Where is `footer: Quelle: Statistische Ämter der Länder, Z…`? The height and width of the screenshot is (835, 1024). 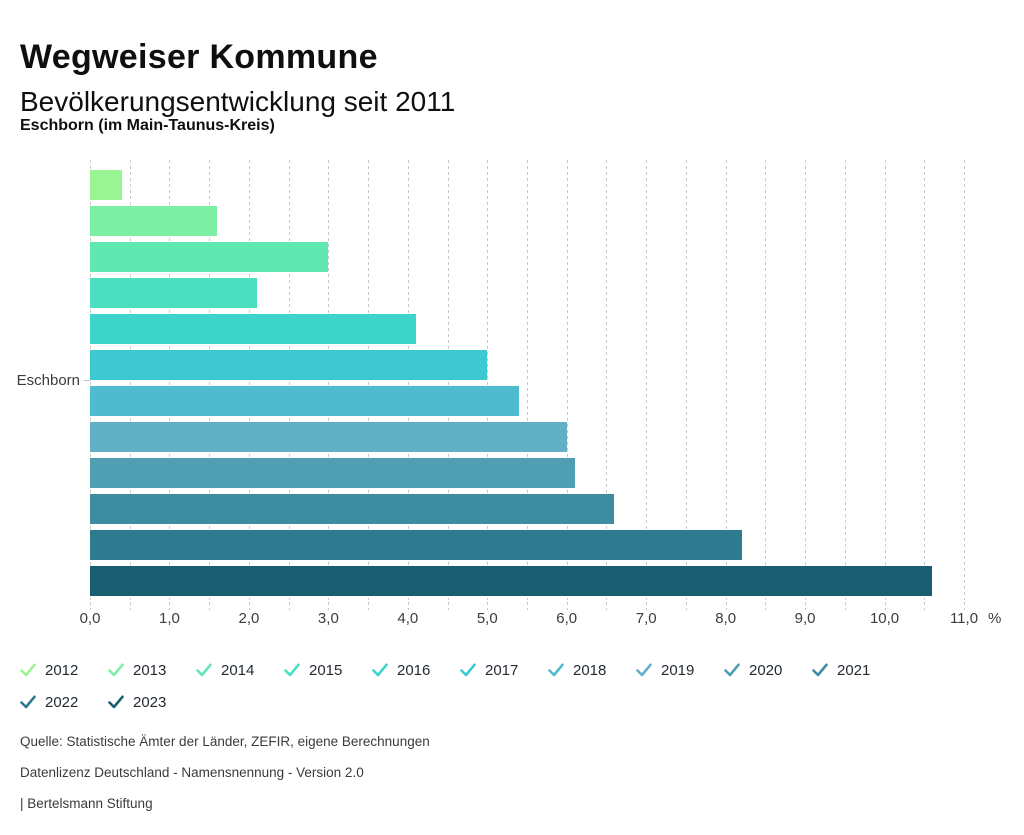 footer: Quelle: Statistische Ämter der Länder, Z… is located at coordinates (225, 773).